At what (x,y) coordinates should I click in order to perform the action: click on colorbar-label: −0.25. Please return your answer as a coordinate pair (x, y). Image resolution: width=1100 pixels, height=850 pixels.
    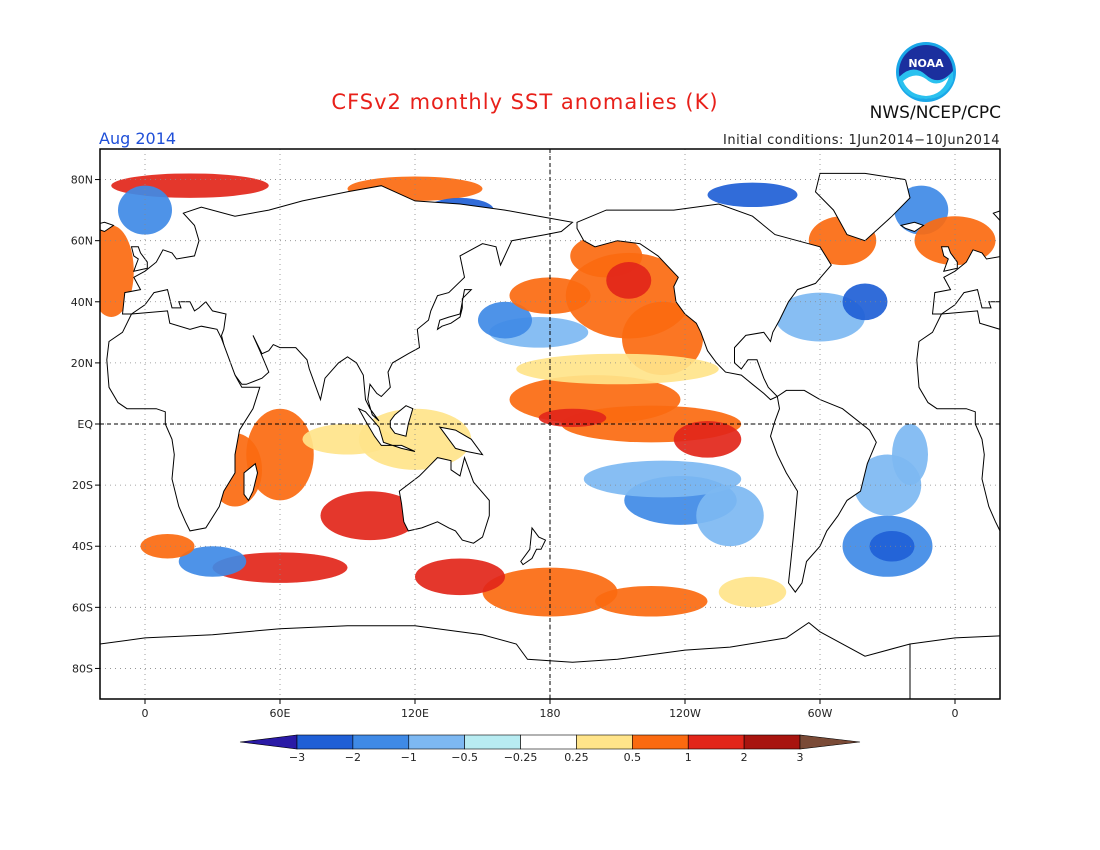
    Looking at the image, I should click on (521, 757).